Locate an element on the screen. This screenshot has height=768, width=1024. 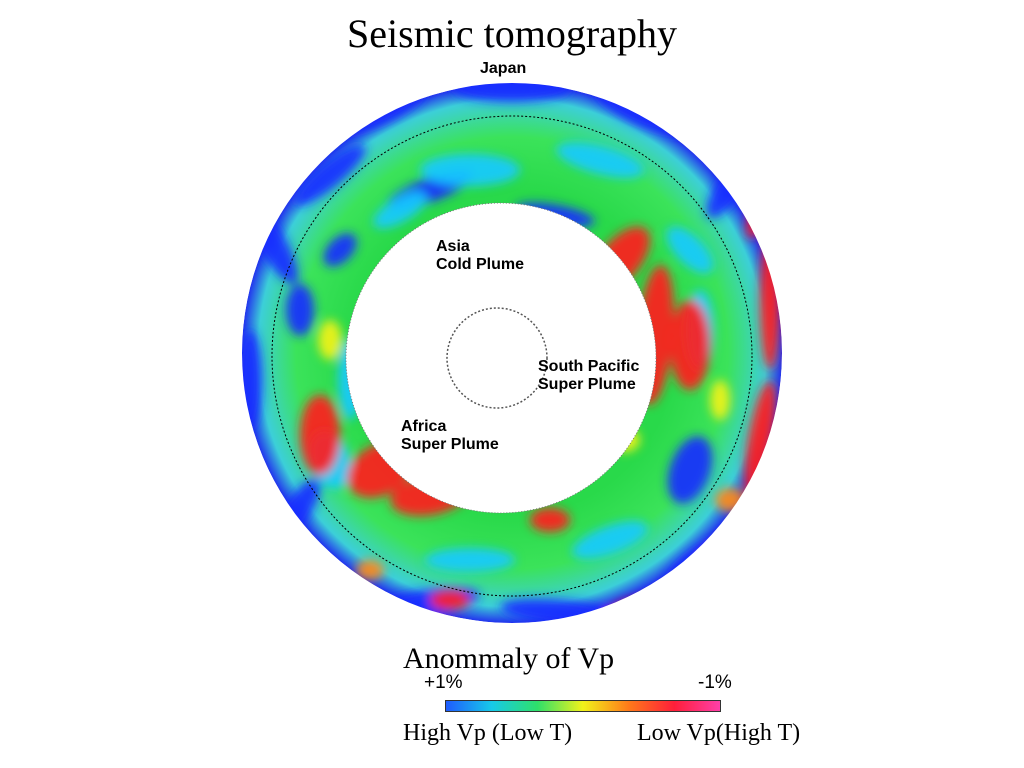
legend-caption-left: High Vp (Low T) is located at coordinates (488, 733).